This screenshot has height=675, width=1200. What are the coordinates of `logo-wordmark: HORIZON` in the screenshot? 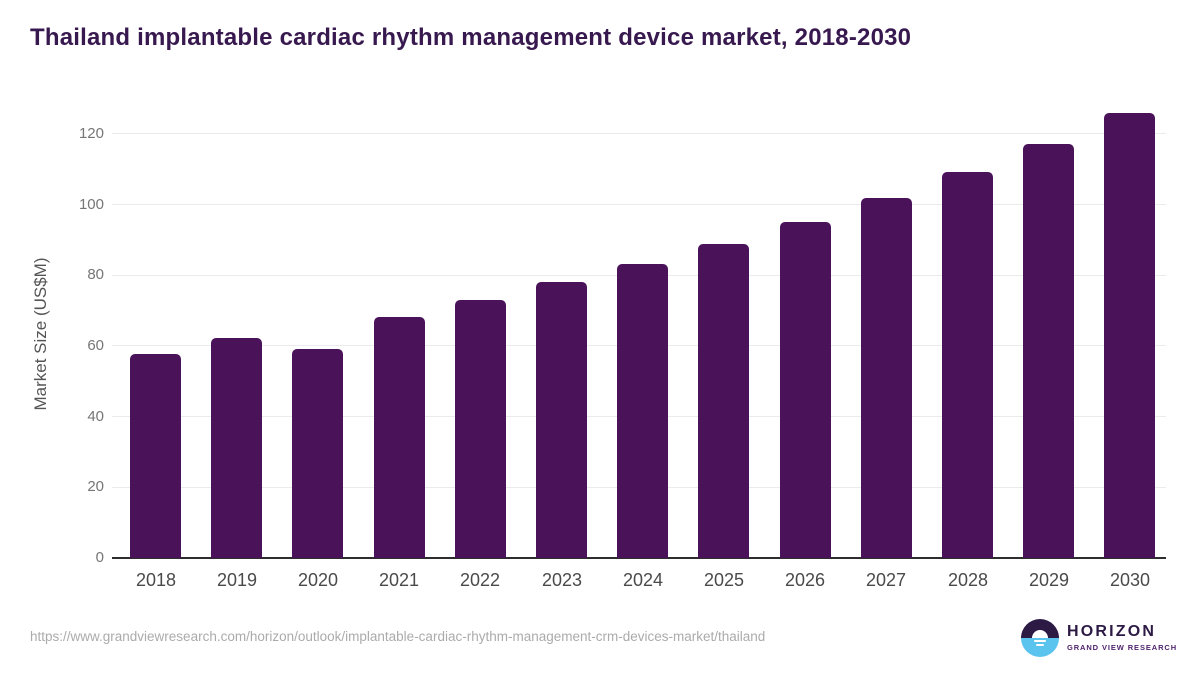 It's located at (1112, 632).